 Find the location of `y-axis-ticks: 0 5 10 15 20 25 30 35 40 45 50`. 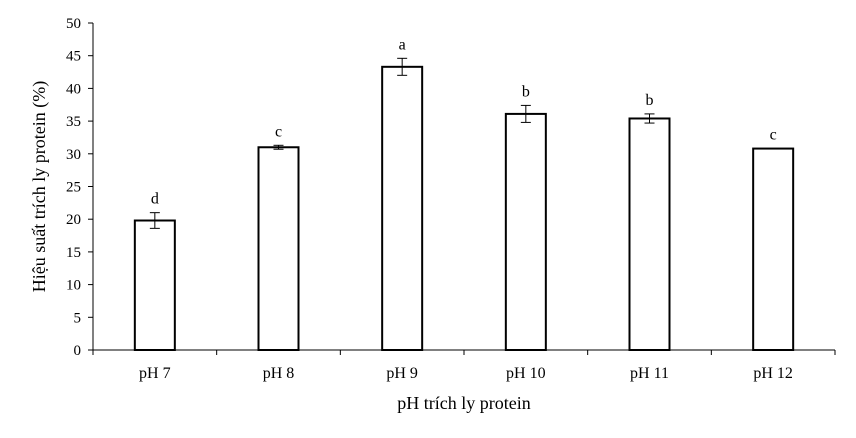

y-axis-ticks: 0 5 10 15 20 25 30 35 40 45 50 is located at coordinates (79, 187).